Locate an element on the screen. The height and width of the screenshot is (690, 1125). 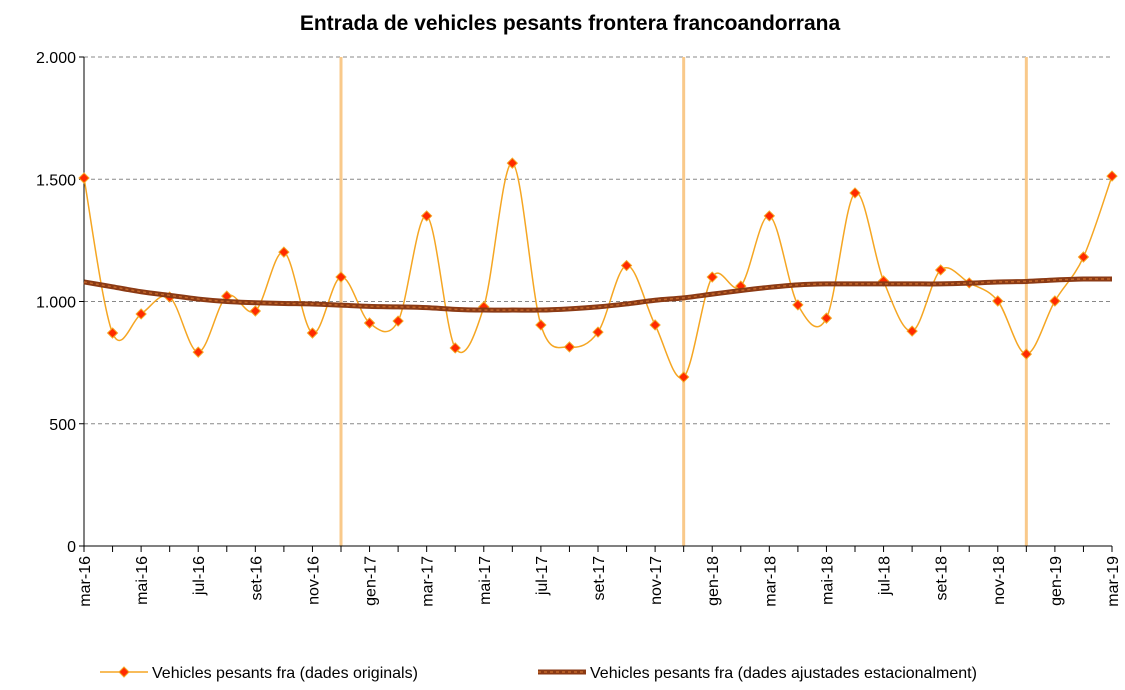
x-tick-label: mar-18 is located at coordinates (770, 581).